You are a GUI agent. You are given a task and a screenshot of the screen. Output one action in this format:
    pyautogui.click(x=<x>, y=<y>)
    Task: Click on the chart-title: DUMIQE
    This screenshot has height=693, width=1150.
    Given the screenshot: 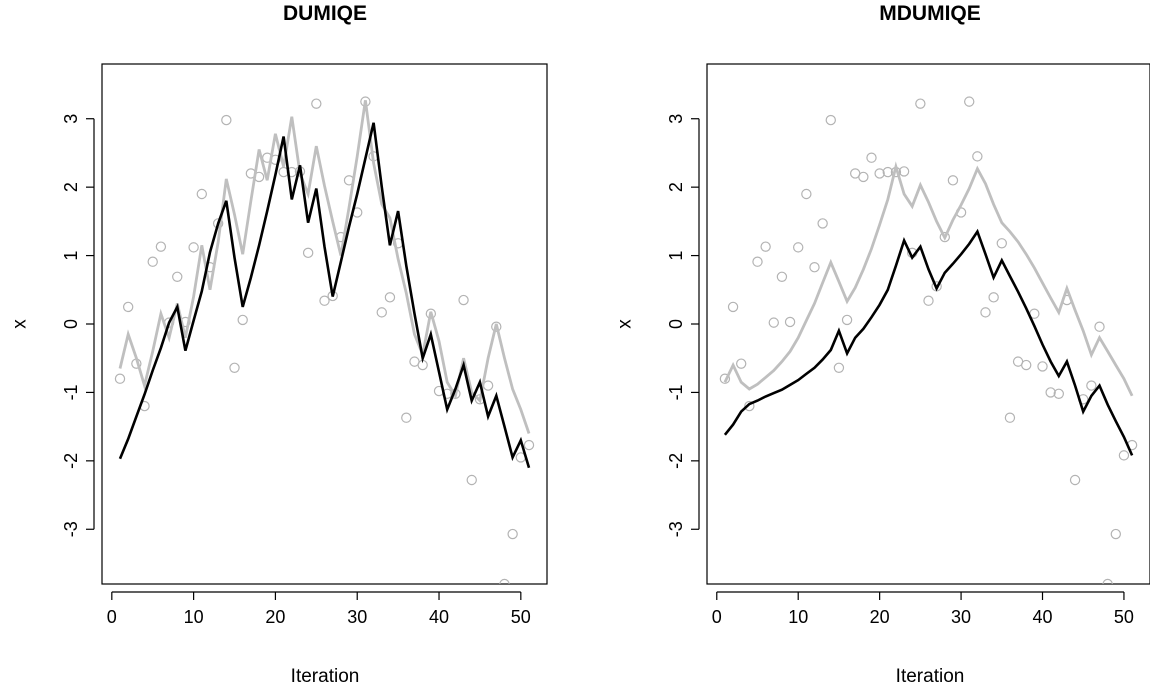 What is the action you would take?
    pyautogui.click(x=325, y=13)
    